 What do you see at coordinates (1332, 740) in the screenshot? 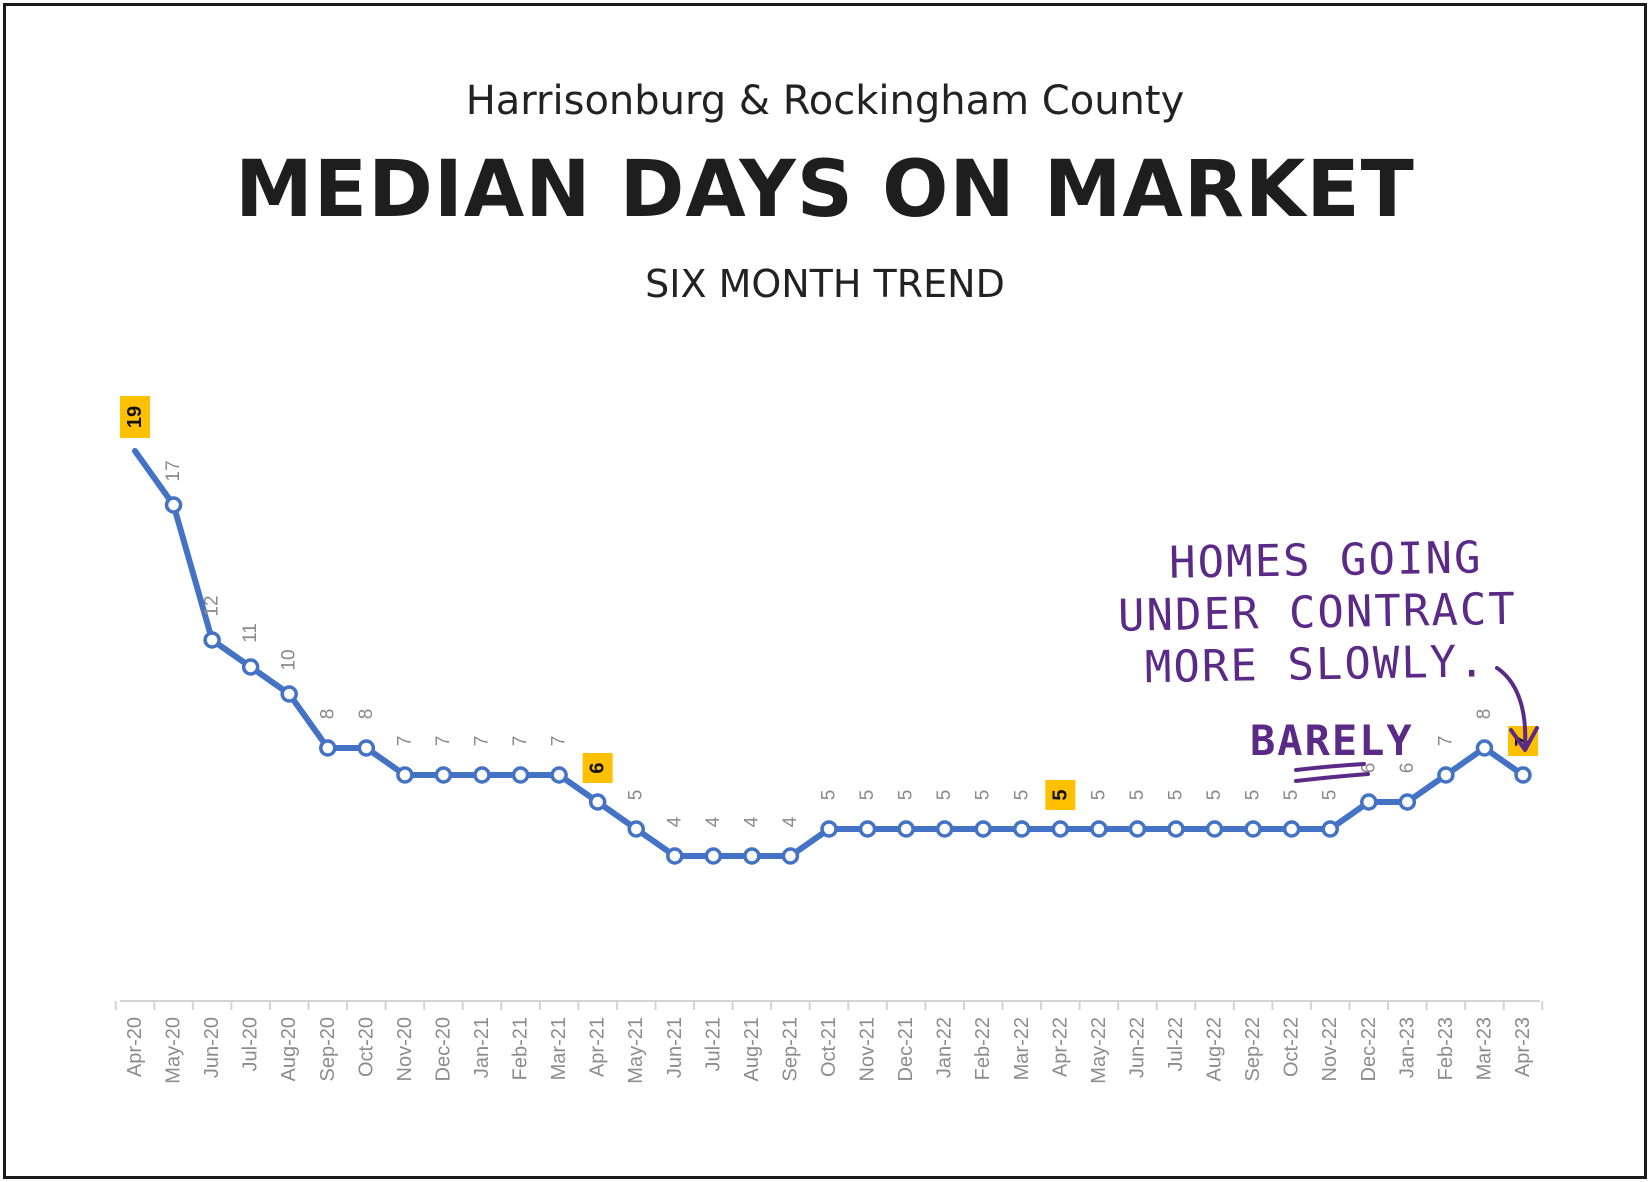
I see `annotation-emphasis: BARELY` at bounding box center [1332, 740].